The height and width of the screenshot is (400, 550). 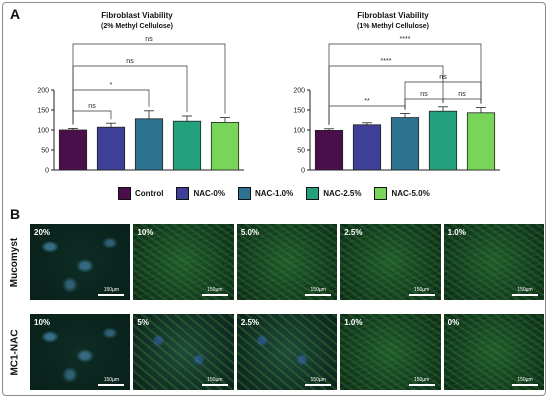 I want to click on legend-item: NAC-1.0%, so click(x=266, y=193).